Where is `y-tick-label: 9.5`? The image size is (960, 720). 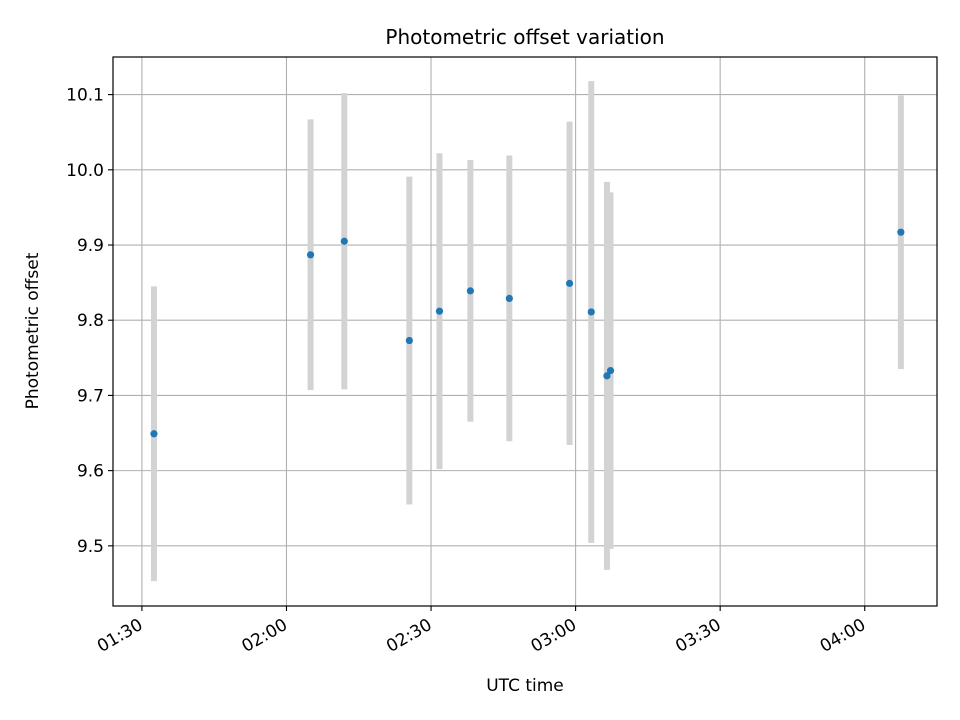
y-tick-label: 9.5 is located at coordinates (90, 547).